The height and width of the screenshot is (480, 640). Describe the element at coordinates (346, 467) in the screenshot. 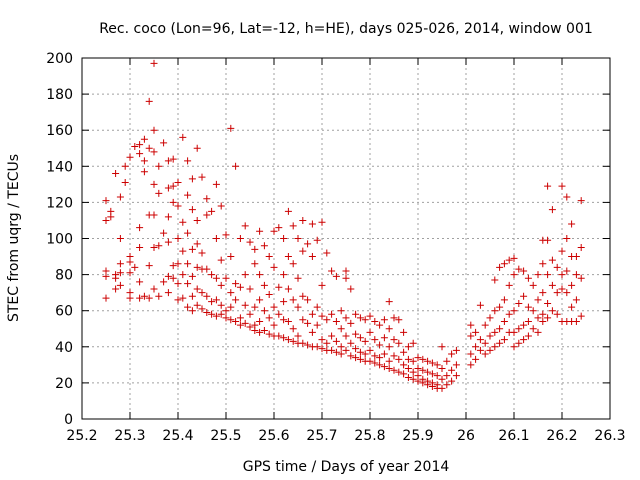

I see `x-axis-label: GPS time / Days of year 2014` at that location.